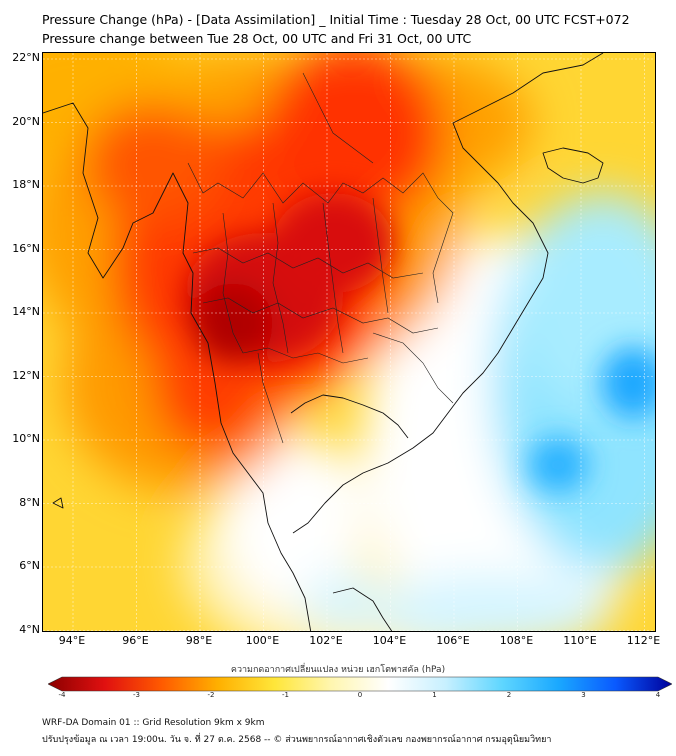 The height and width of the screenshot is (756, 676). What do you see at coordinates (509, 695) in the screenshot?
I see `colorbar-tick-label: 2` at bounding box center [509, 695].